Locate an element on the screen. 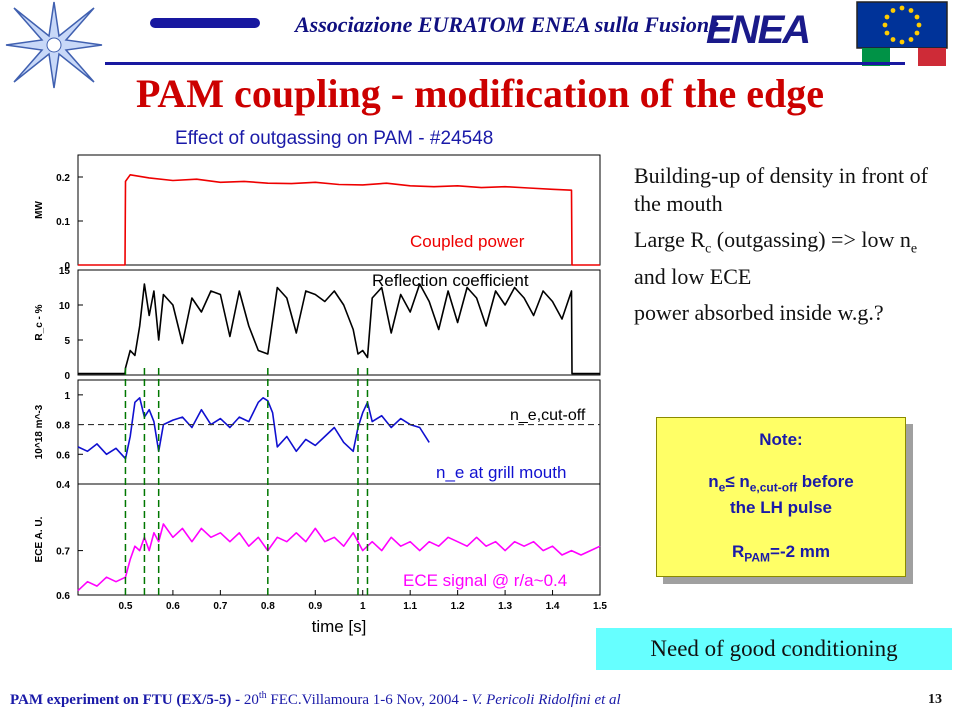  x-tick-label: 1.2 is located at coordinates (458, 606).